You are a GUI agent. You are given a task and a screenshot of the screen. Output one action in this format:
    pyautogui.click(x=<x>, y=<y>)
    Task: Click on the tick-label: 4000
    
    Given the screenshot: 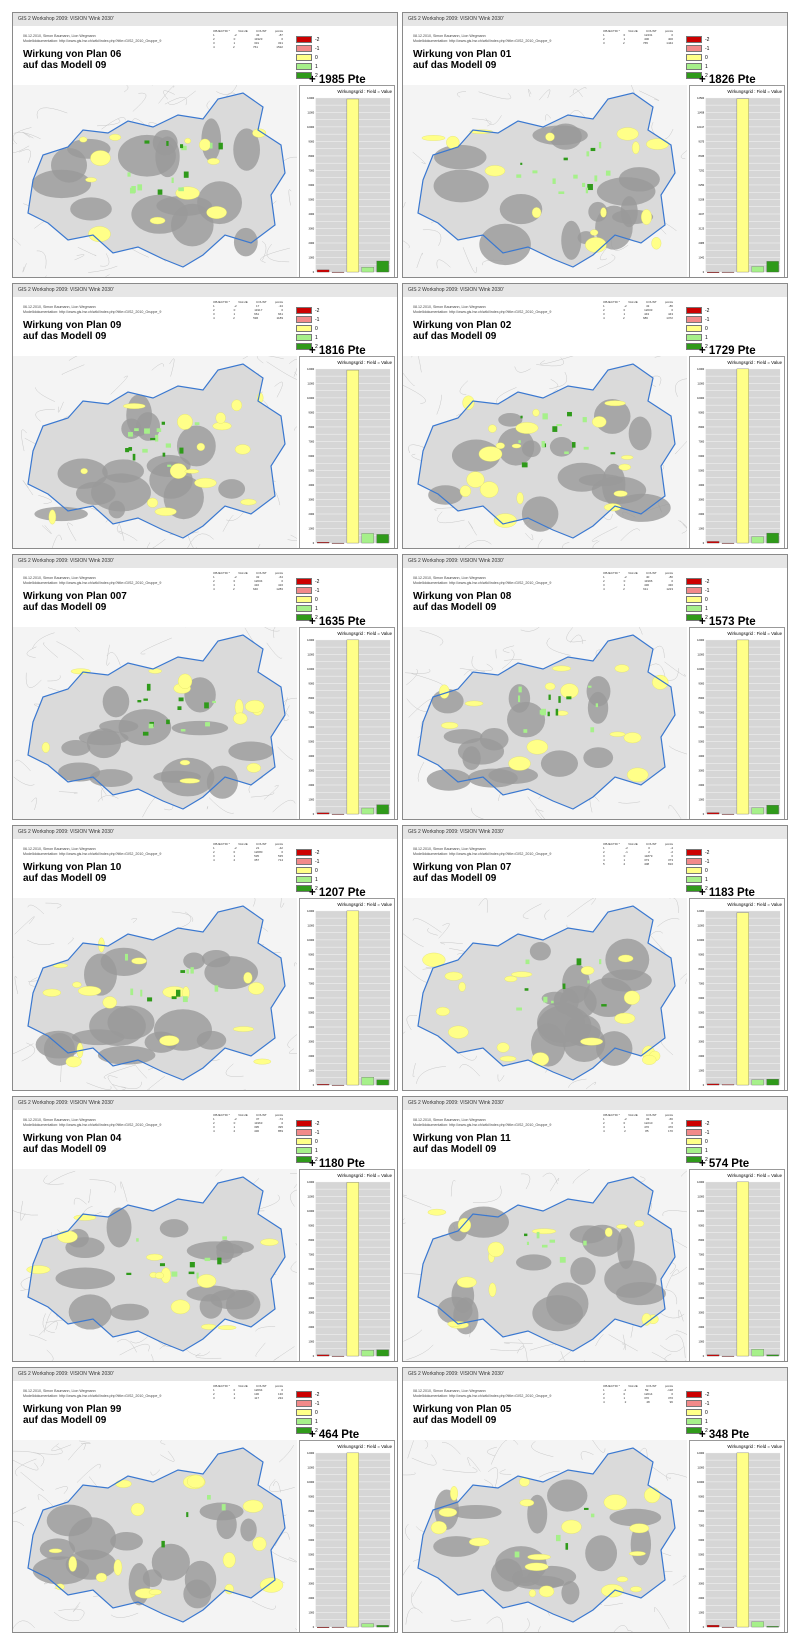 What is the action you would take?
    pyautogui.click(x=312, y=214)
    